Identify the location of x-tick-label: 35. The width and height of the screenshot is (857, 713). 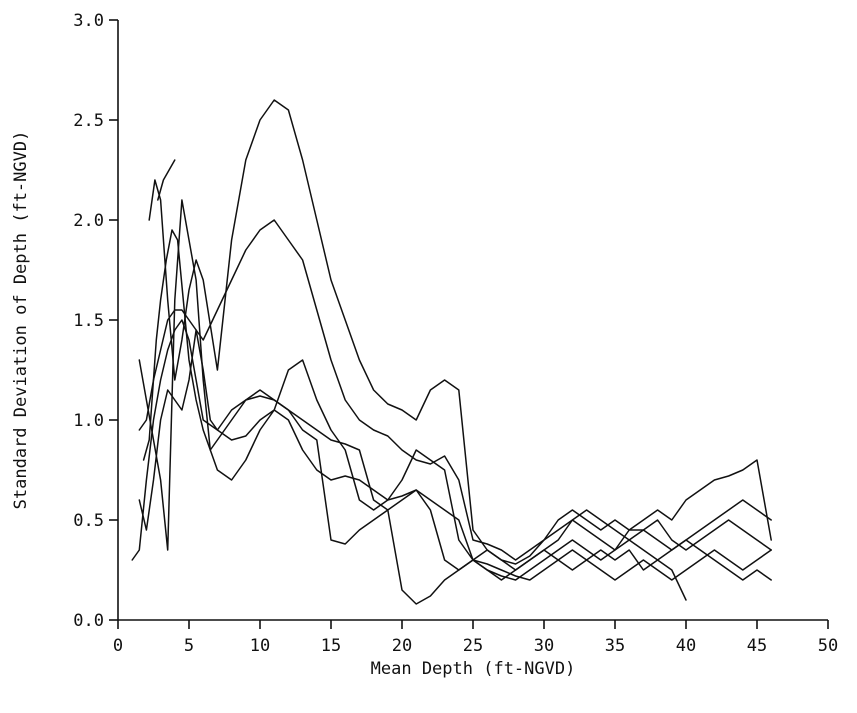
(615, 646).